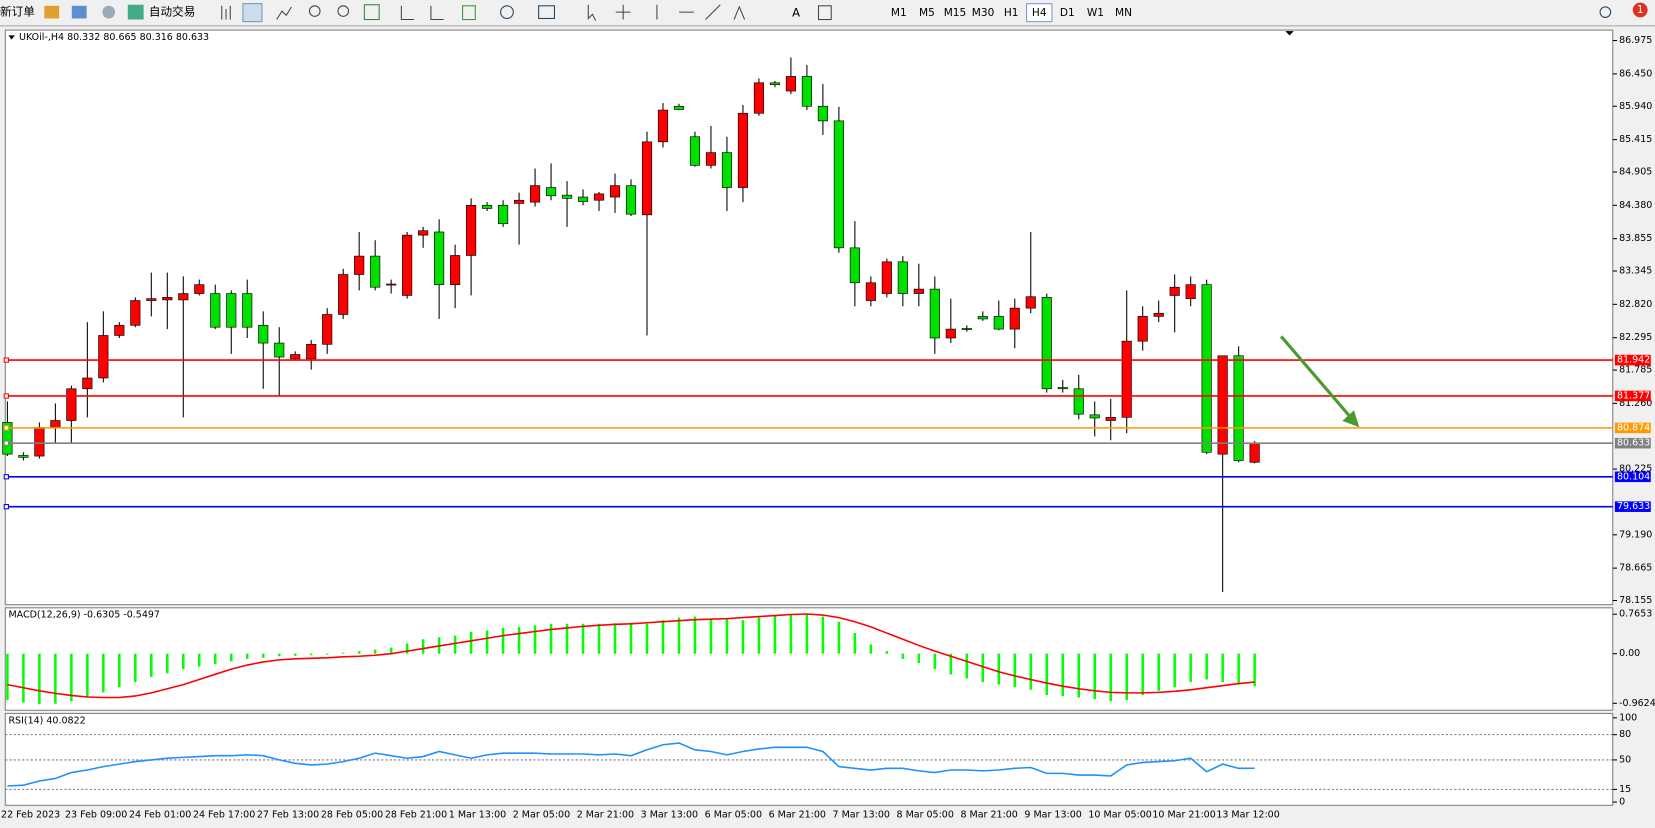  What do you see at coordinates (955, 13) in the screenshot?
I see `timeframe-button: M15` at bounding box center [955, 13].